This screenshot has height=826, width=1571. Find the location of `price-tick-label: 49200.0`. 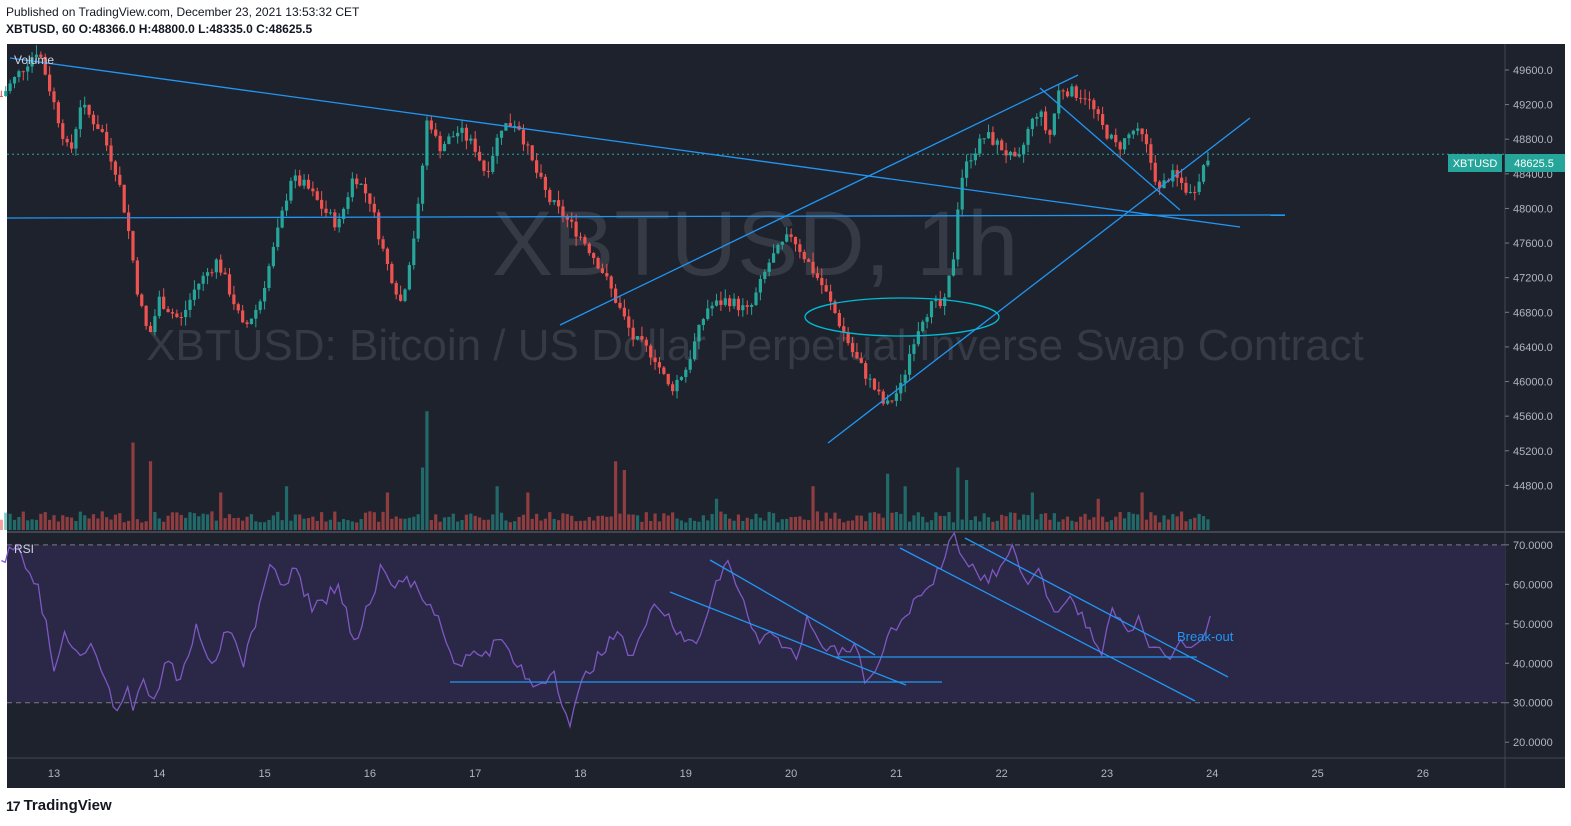

price-tick-label: 49200.0 is located at coordinates (1533, 106).